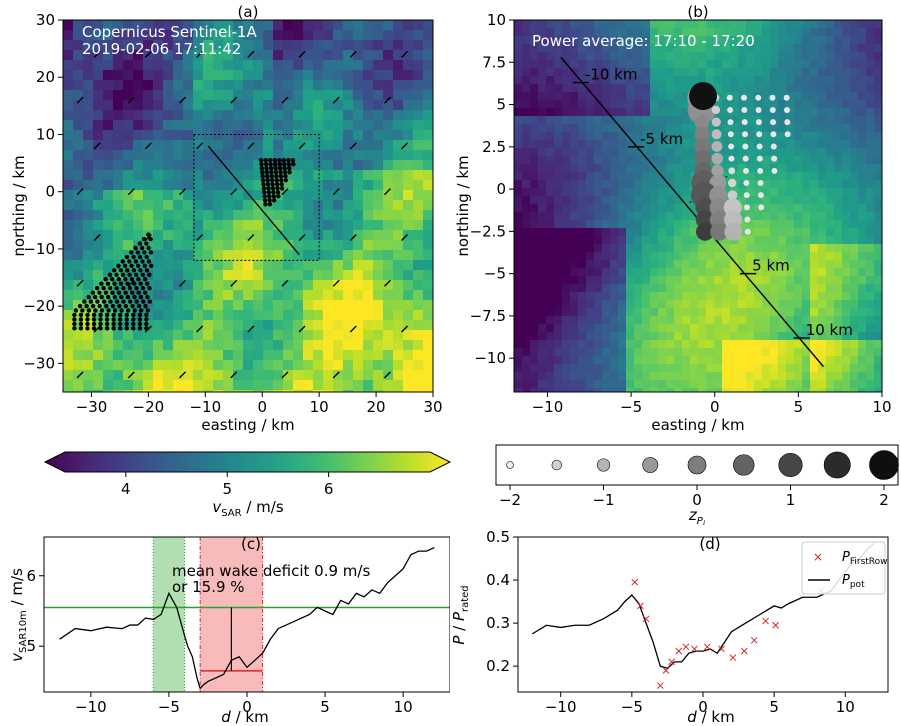  What do you see at coordinates (126, 489) in the screenshot?
I see `colorbar-tick-label: 4` at bounding box center [126, 489].